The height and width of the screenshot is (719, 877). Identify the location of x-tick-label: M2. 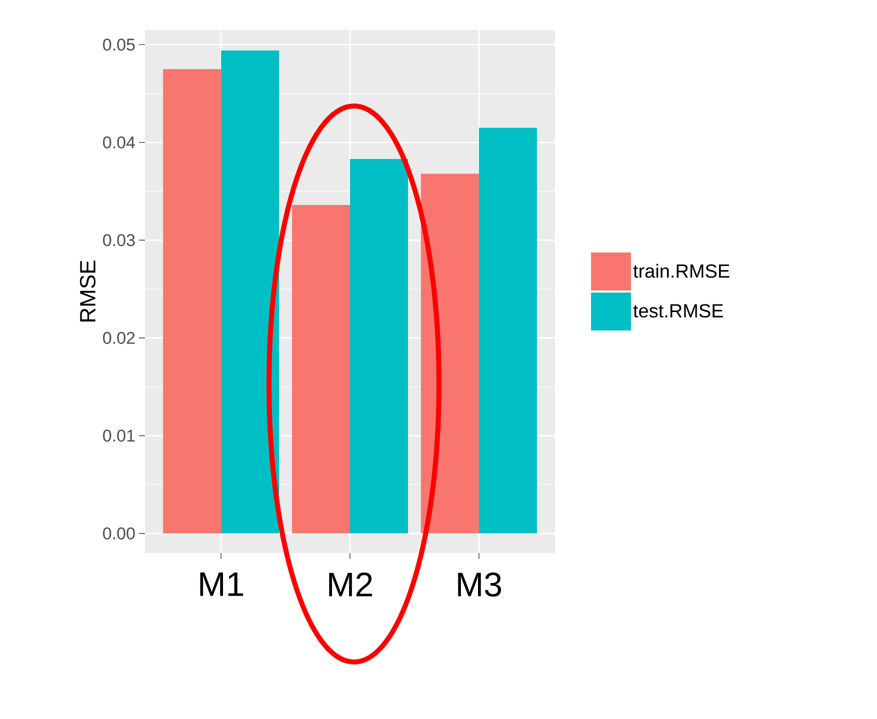
(350, 584).